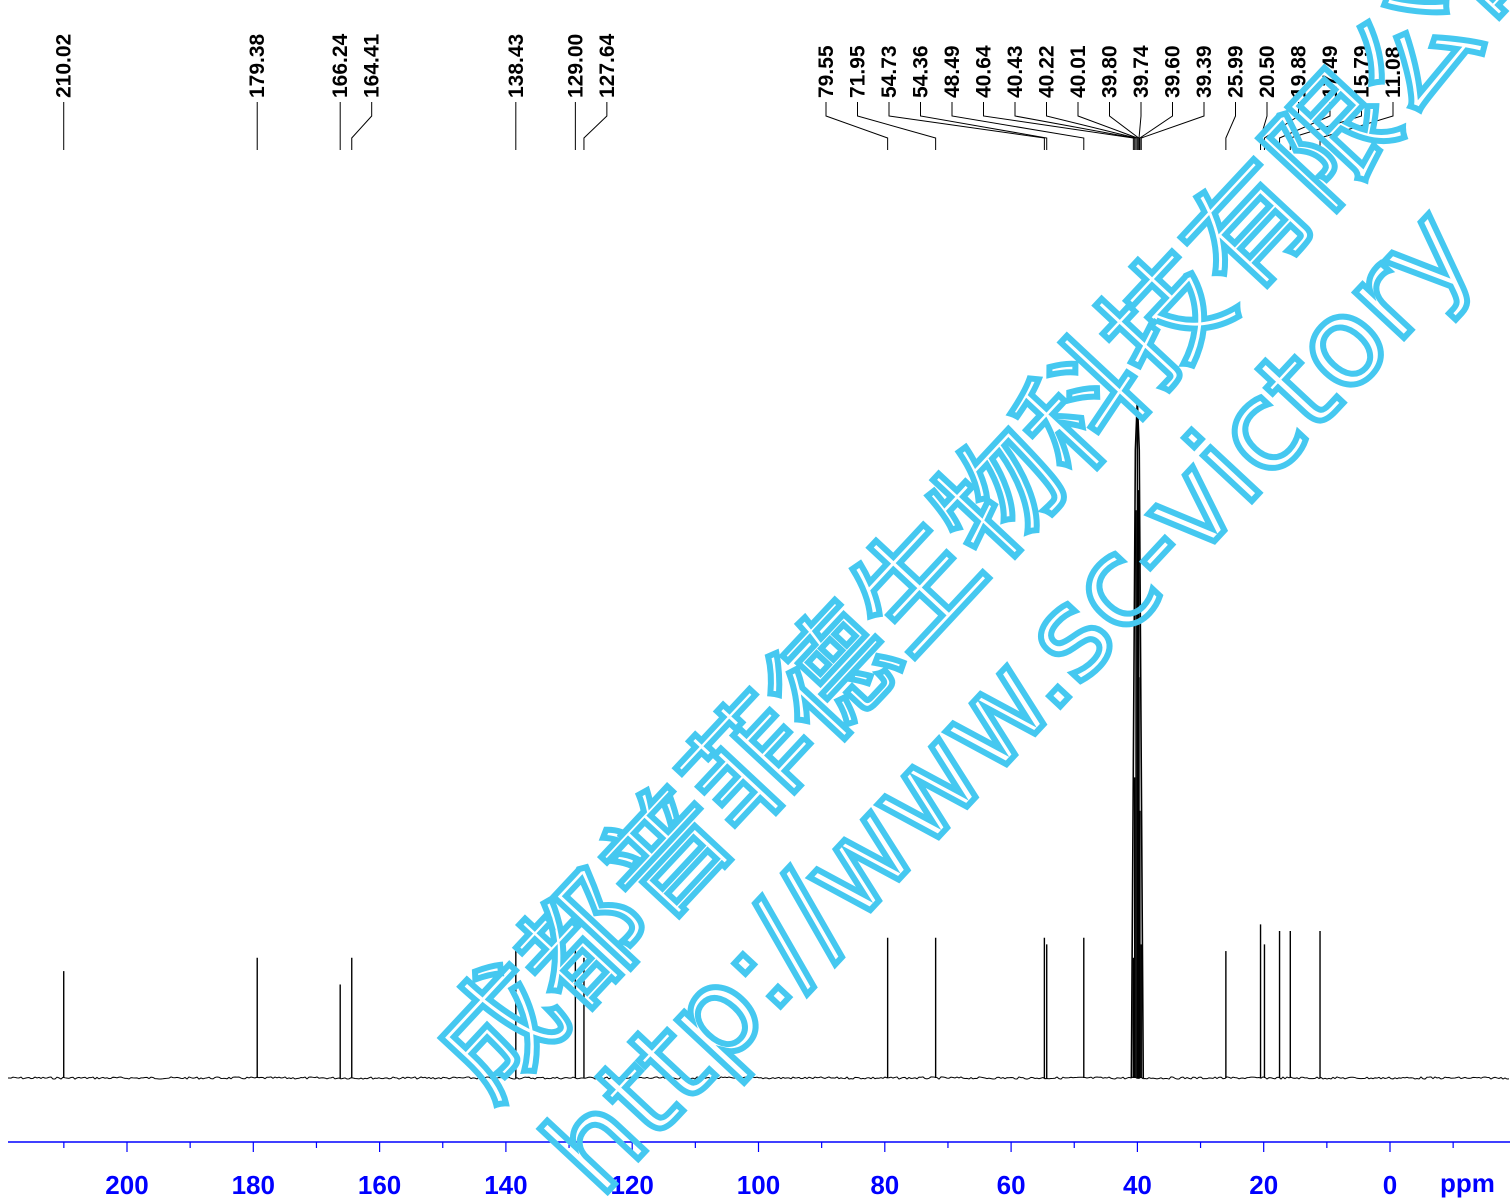  What do you see at coordinates (1204, 71) in the screenshot?
I see `peak-label: 39.39` at bounding box center [1204, 71].